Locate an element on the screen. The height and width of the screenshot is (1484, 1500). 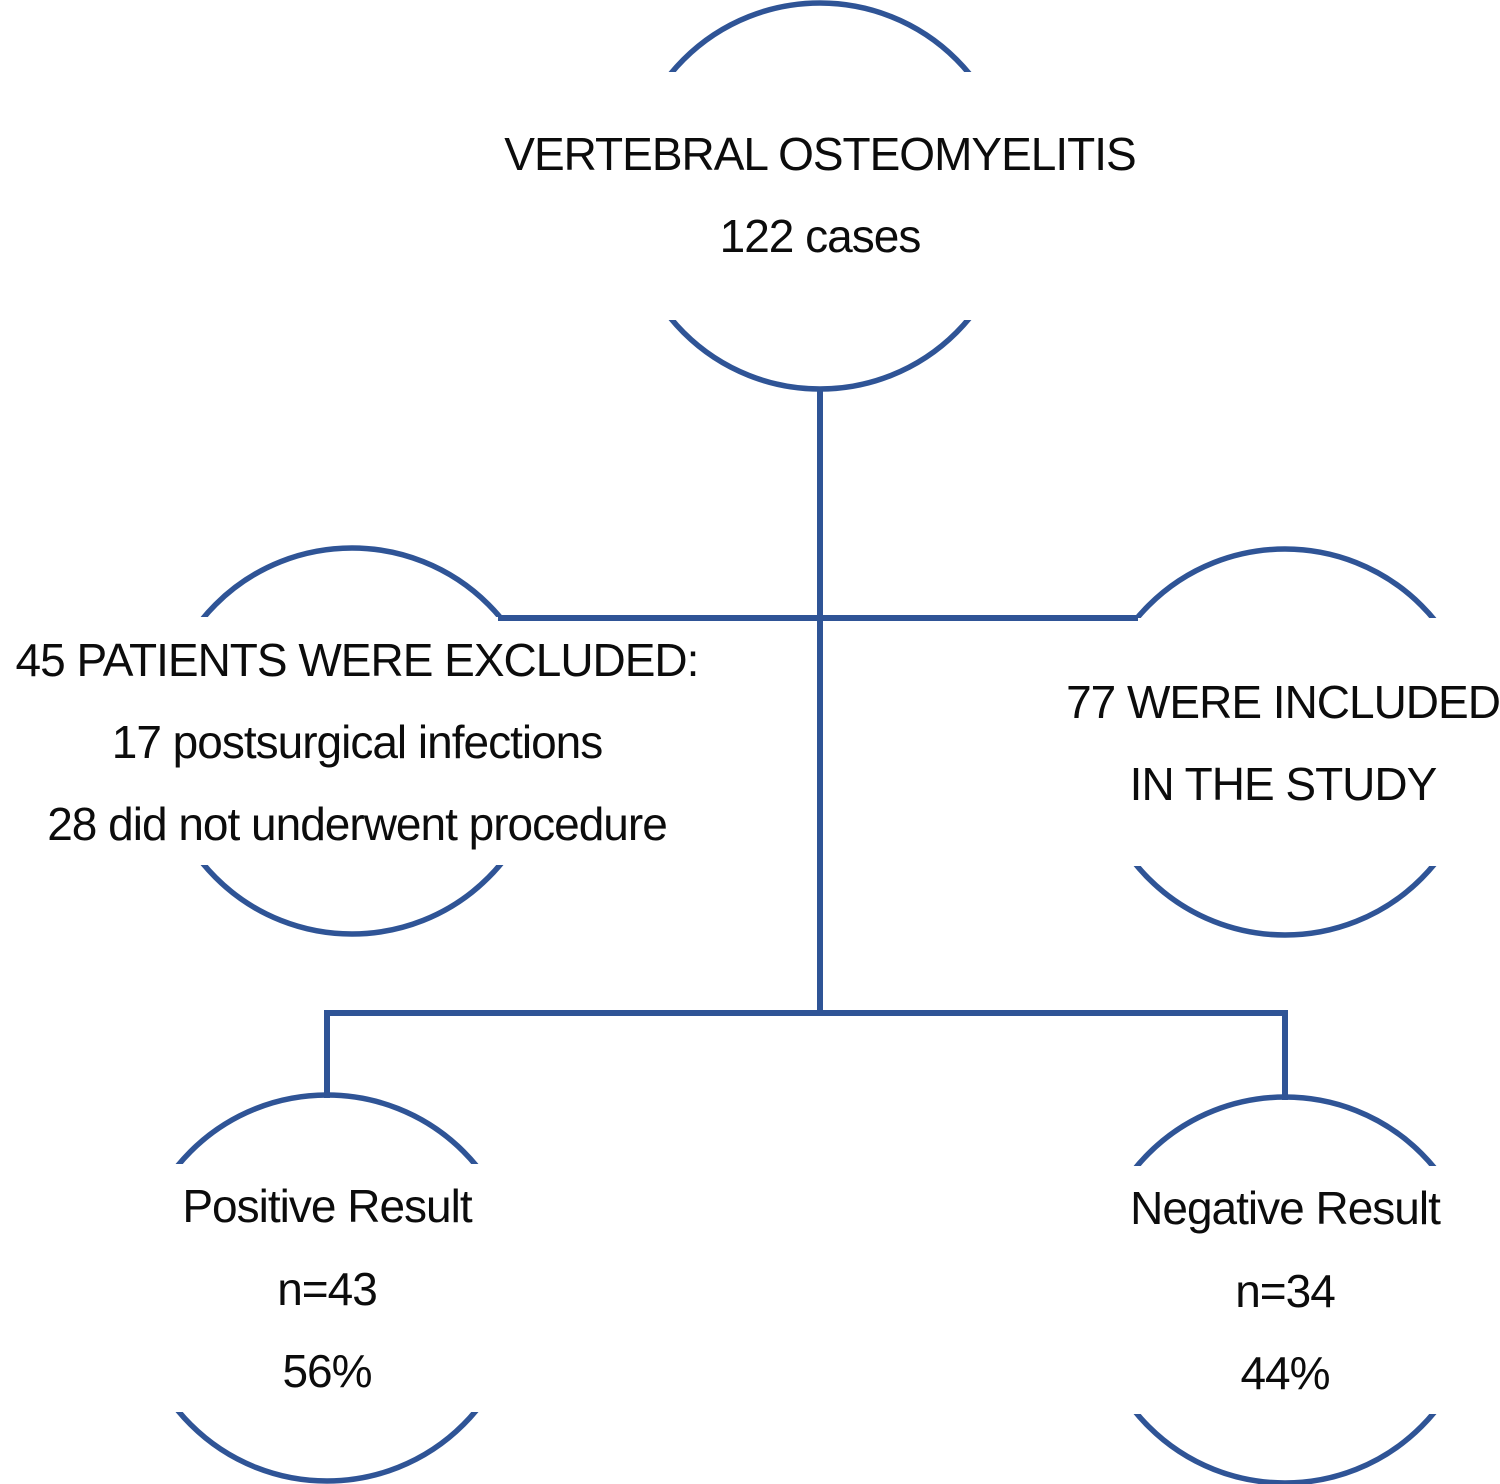
root-node-mask is located at coordinates (820, 196).